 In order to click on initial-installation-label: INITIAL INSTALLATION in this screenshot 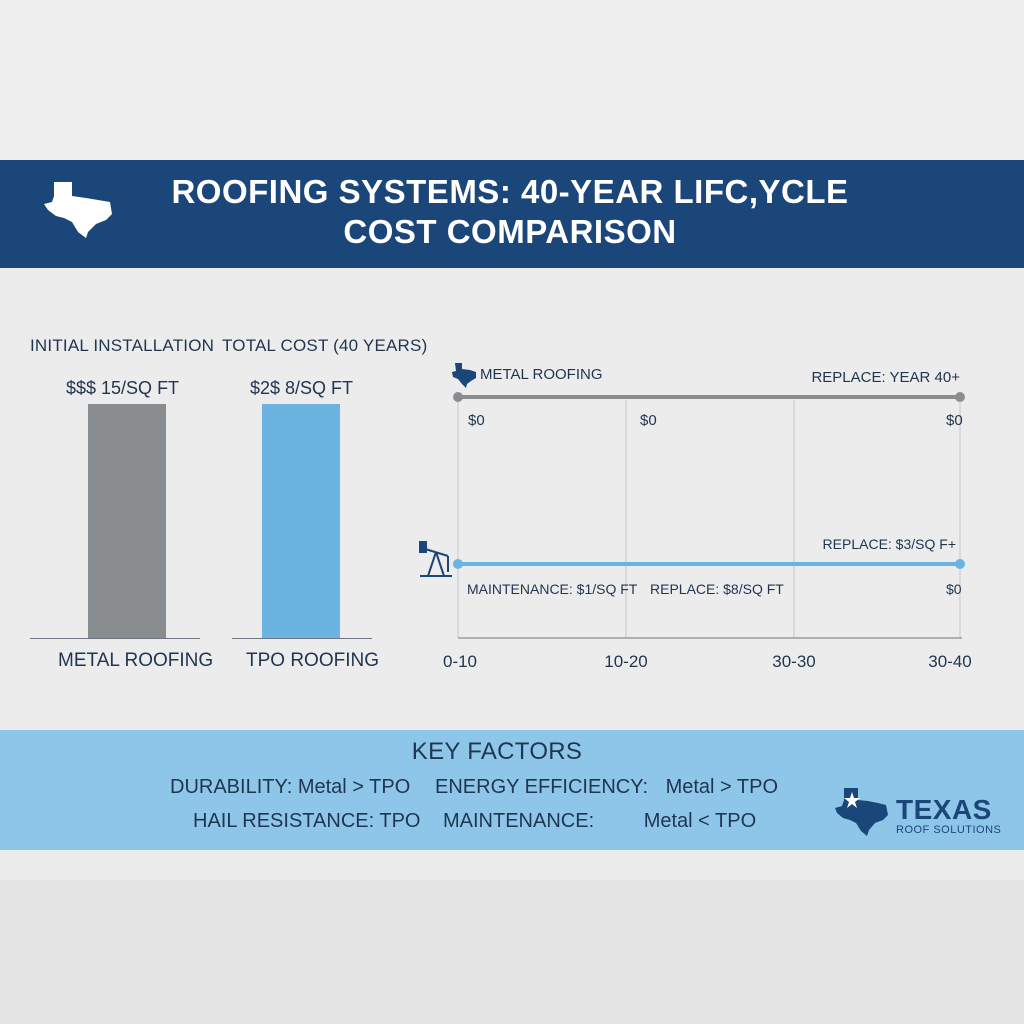, I will do `click(122, 345)`.